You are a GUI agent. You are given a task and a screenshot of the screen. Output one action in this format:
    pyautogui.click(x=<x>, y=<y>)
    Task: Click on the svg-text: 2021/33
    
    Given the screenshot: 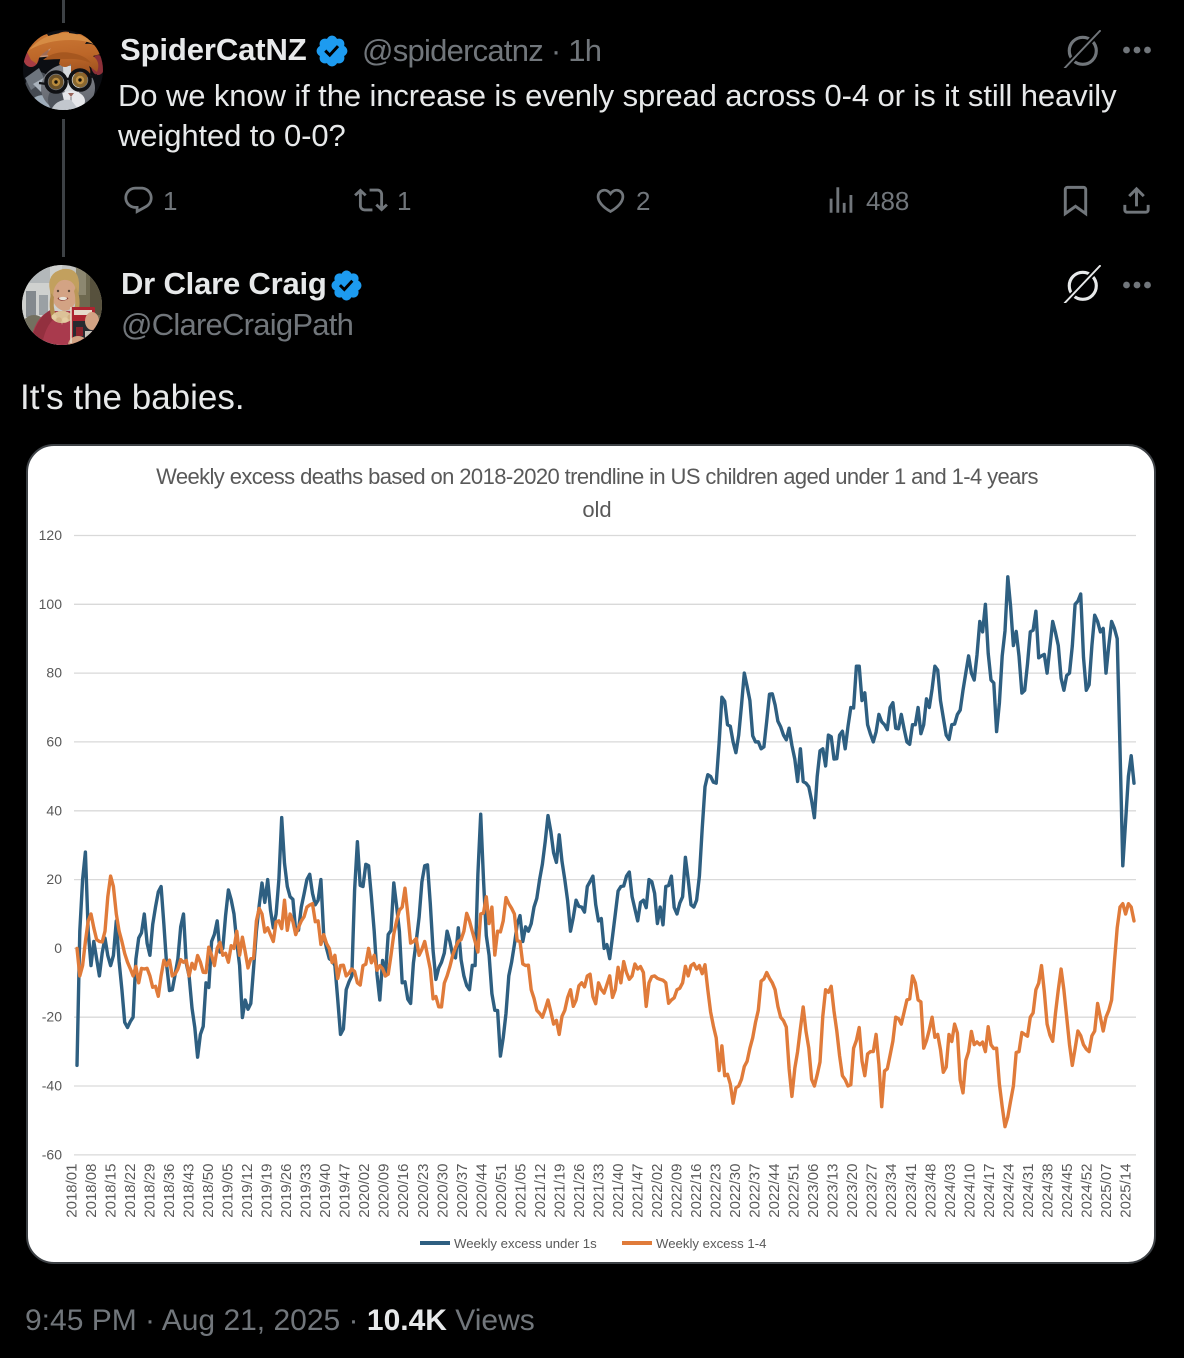 What is the action you would take?
    pyautogui.click(x=598, y=1191)
    